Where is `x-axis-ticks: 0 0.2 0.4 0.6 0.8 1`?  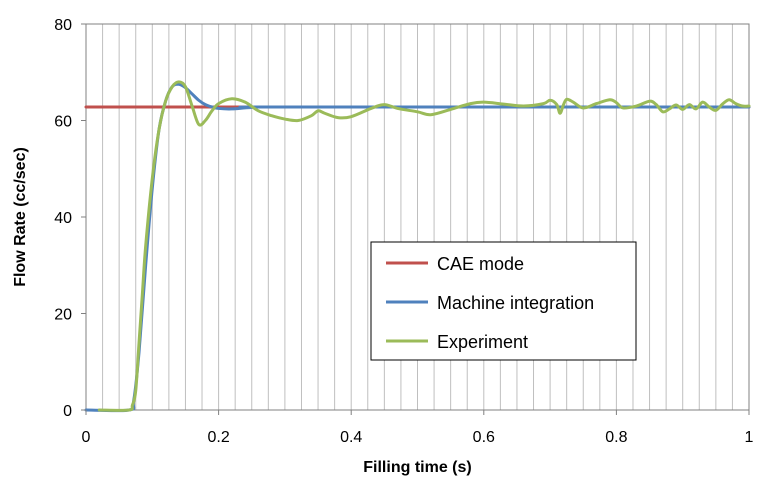
x-axis-ticks: 0 0.2 0.4 0.6 0.8 1 is located at coordinates (418, 428).